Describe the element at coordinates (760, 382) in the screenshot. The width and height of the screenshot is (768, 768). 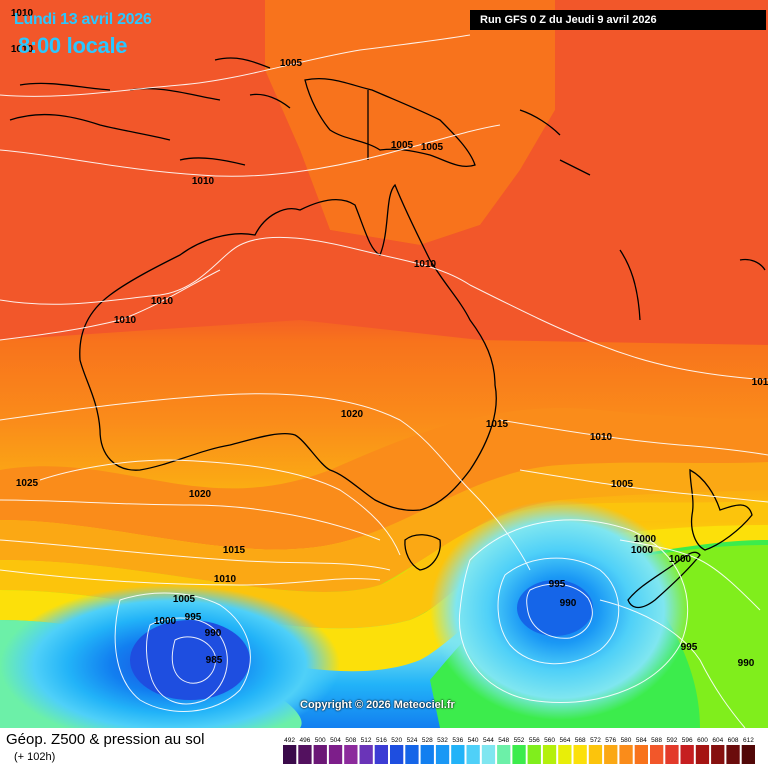
I see `isobar-label: 101` at that location.